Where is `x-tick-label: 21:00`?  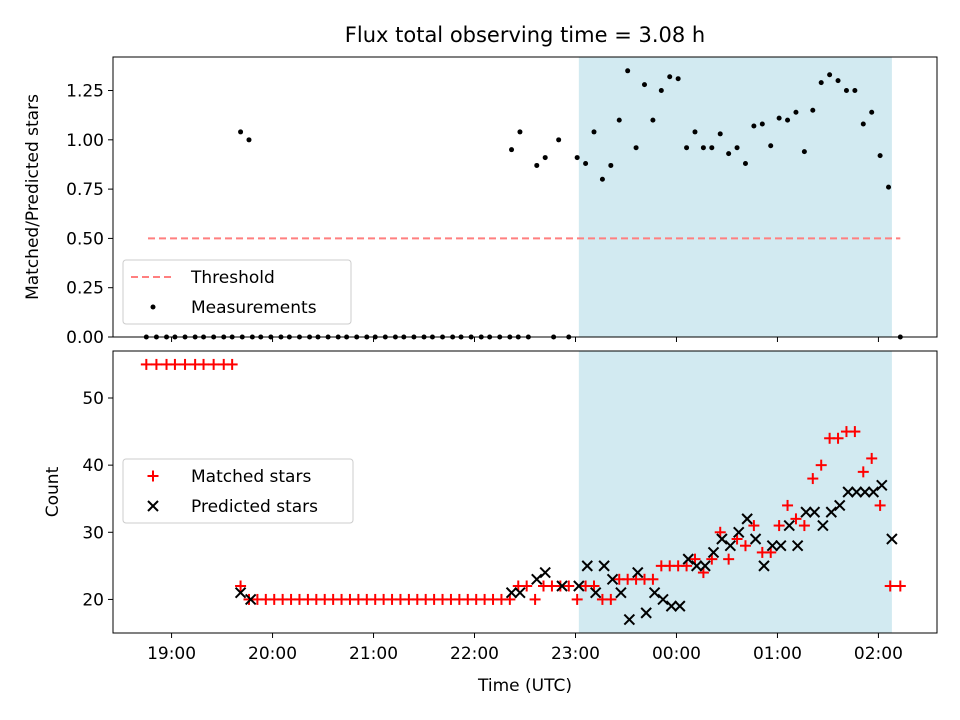
x-tick-label: 21:00 is located at coordinates (373, 654).